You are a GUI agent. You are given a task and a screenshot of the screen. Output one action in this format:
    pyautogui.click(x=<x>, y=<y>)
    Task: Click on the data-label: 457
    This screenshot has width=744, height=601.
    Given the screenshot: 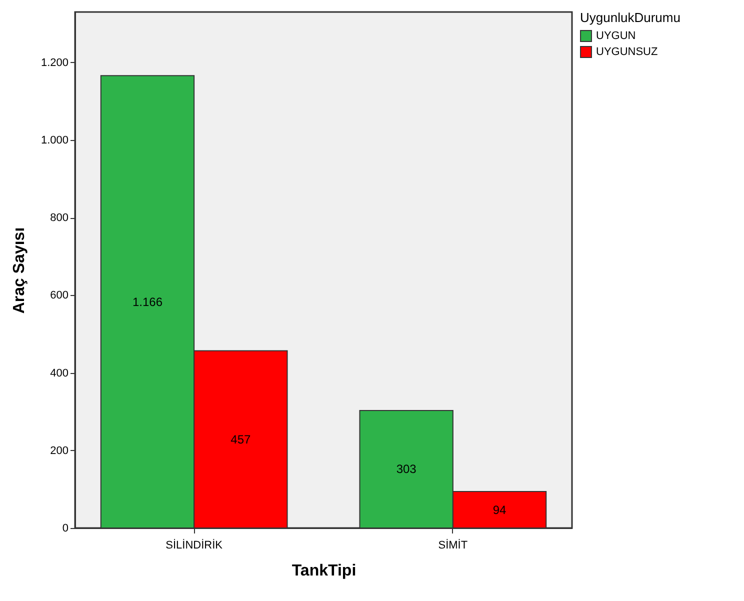 What is the action you would take?
    pyautogui.click(x=240, y=439)
    